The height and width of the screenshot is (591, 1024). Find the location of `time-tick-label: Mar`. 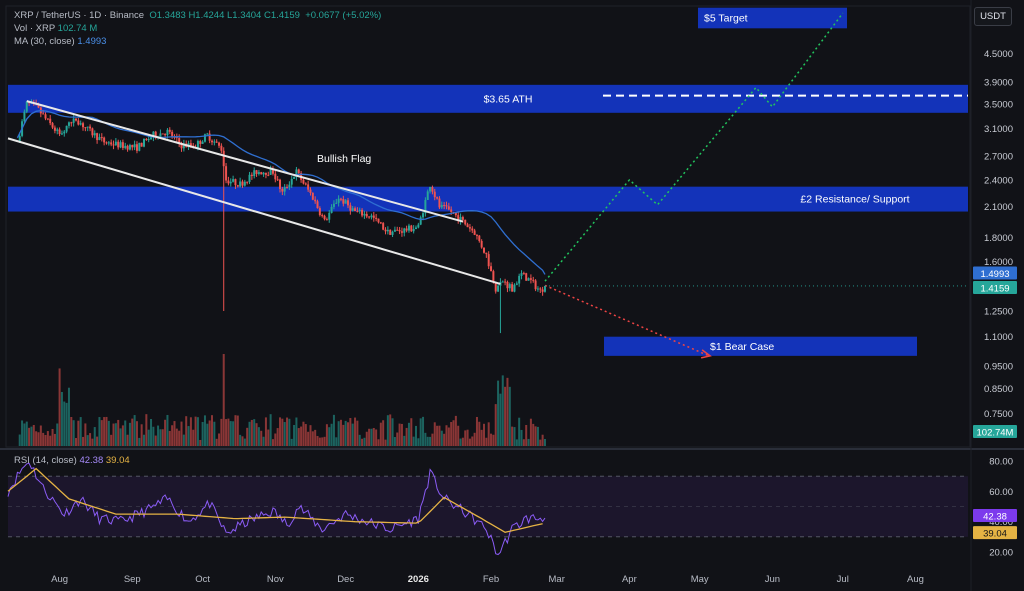

time-tick-label: Mar is located at coordinates (557, 579).